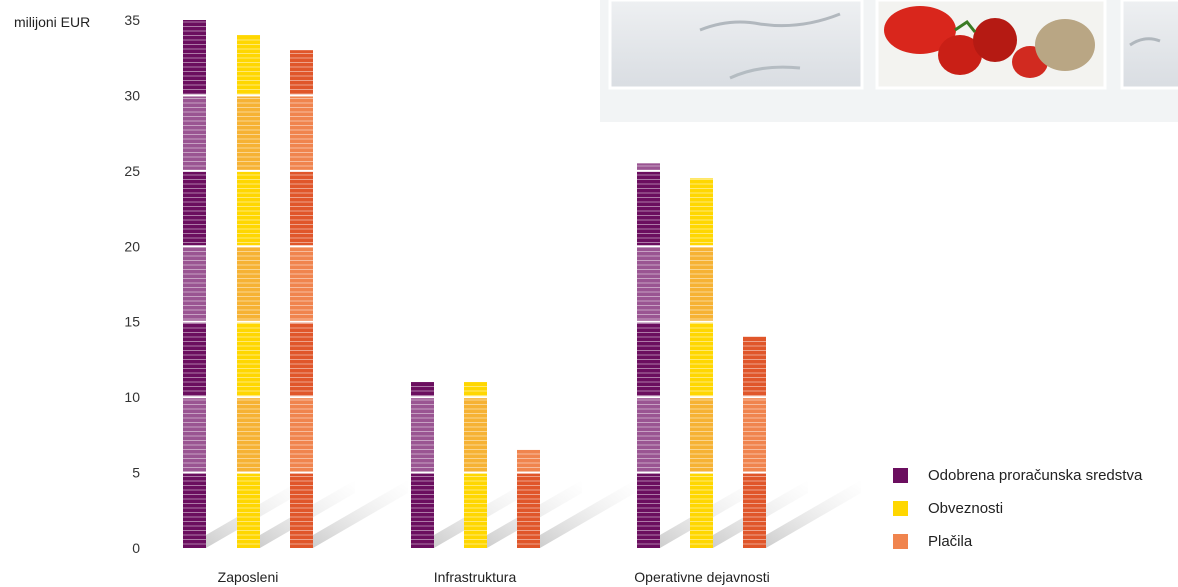 This screenshot has width=1178, height=587. What do you see at coordinates (950, 541) in the screenshot?
I see `legend-label: Plačila` at bounding box center [950, 541].